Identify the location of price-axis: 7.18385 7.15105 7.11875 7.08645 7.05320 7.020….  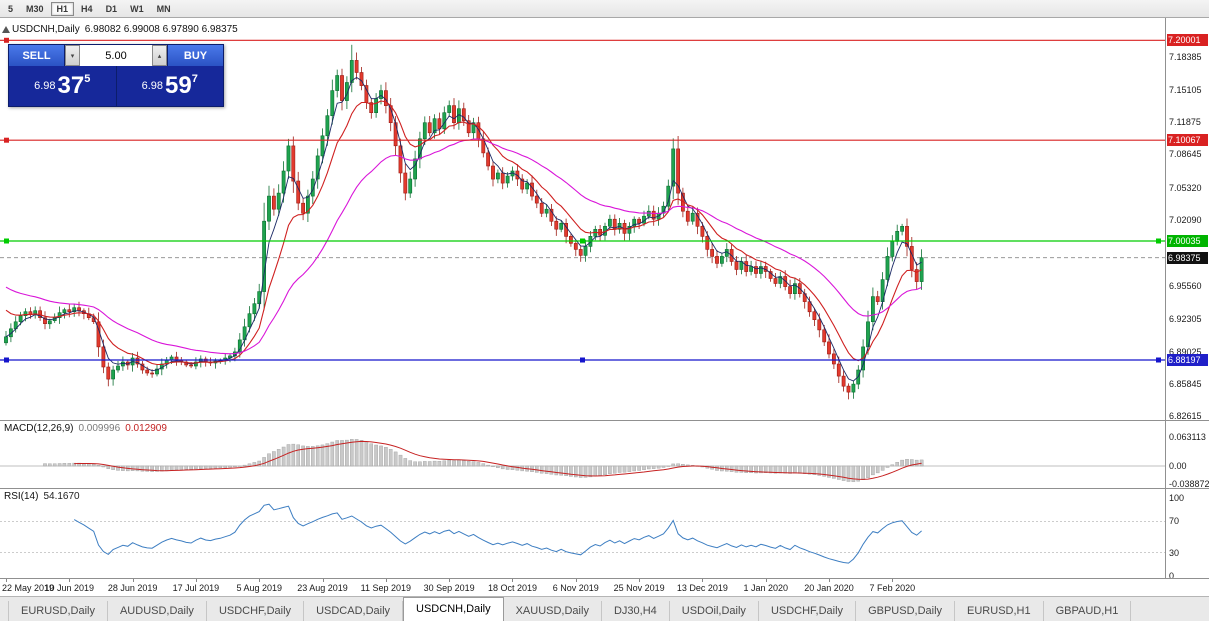
(1187, 219).